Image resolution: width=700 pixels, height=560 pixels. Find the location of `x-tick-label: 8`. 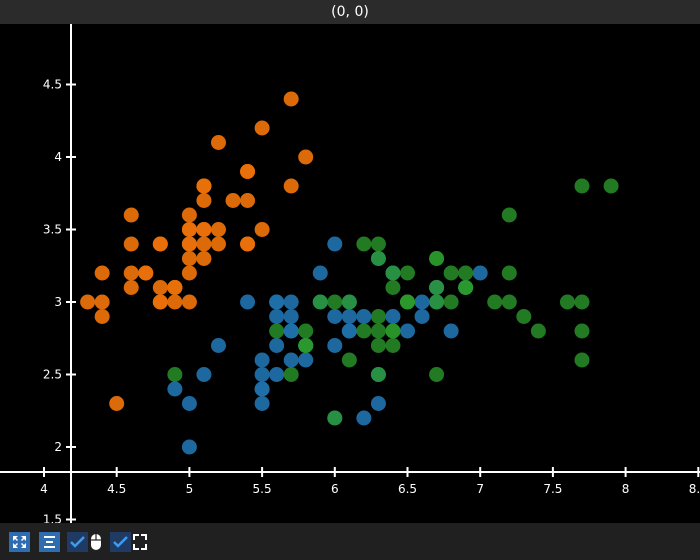

x-tick-label: 8 is located at coordinates (626, 489).